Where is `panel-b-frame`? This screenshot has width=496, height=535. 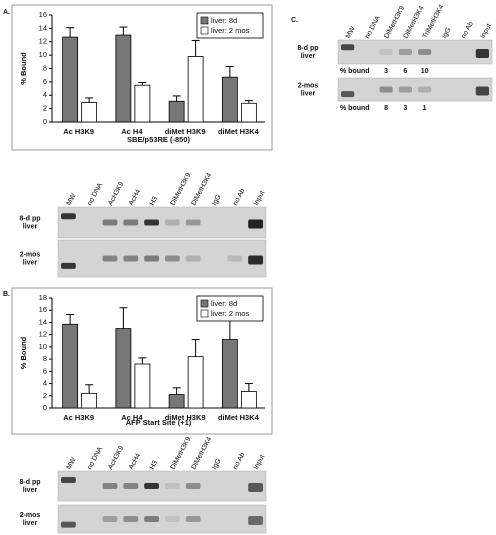 panel-b-frame is located at coordinates (142, 361).